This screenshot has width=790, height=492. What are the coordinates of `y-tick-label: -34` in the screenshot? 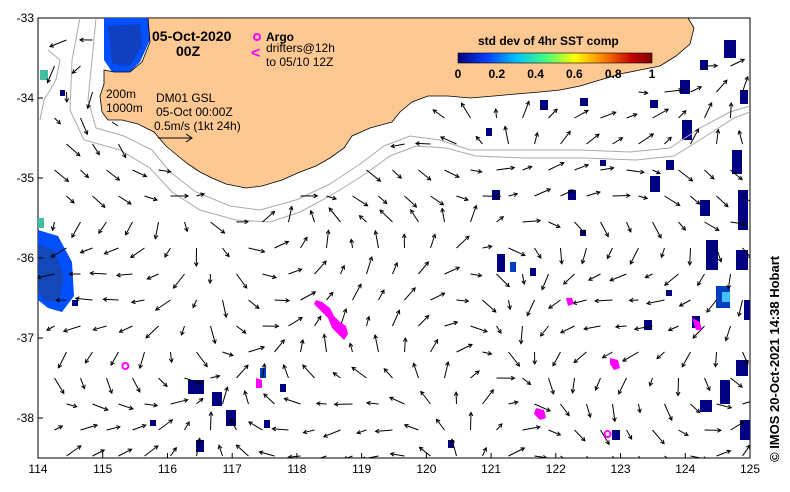 It's located at (26, 98).